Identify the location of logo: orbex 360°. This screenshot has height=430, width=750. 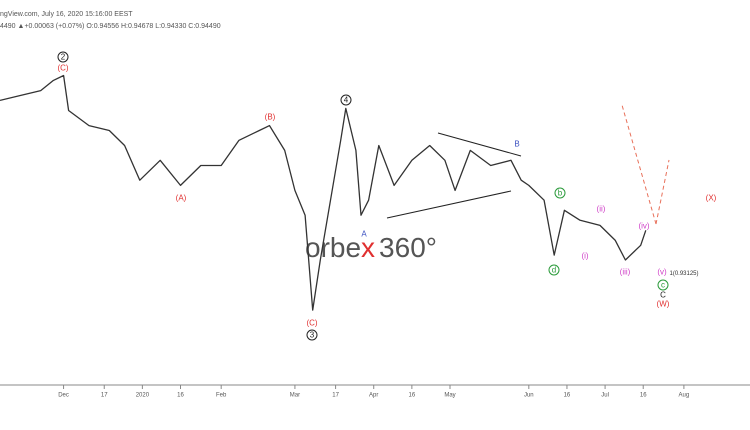
(371, 247).